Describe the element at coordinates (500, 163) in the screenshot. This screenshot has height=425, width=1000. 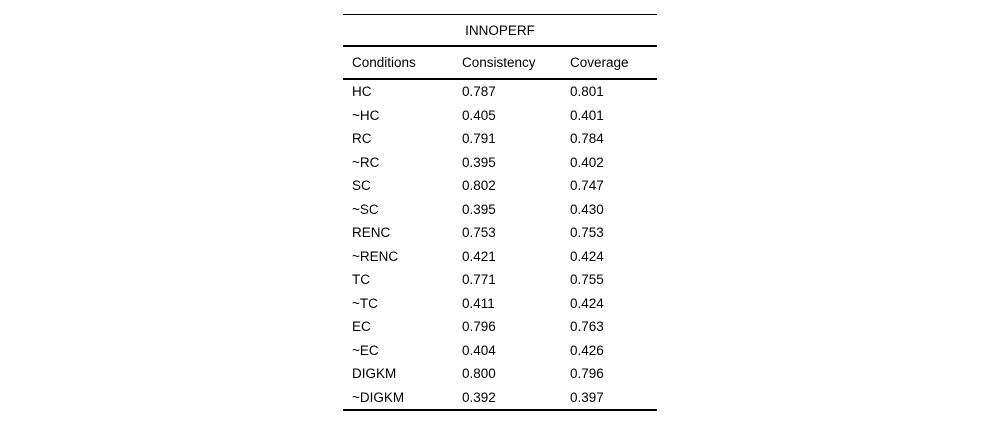
I see `table-row: ~RC 0.395 0.402` at that location.